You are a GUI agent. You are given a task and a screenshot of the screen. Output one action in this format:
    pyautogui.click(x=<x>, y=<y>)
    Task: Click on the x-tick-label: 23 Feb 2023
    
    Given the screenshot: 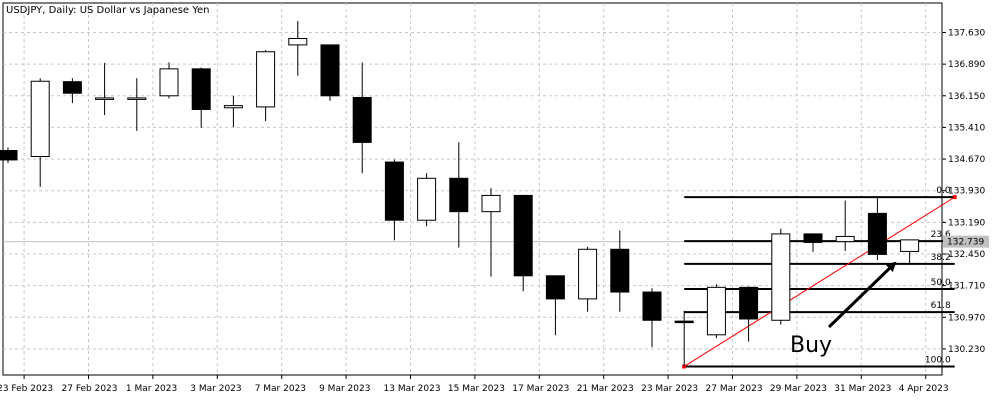 What is the action you would take?
    pyautogui.click(x=26, y=389)
    